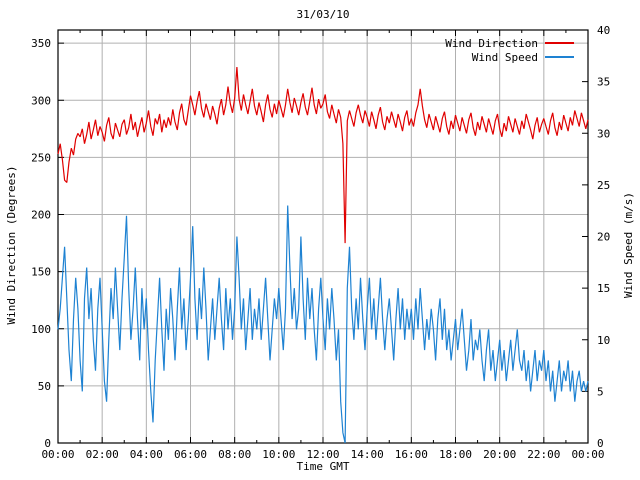 This screenshot has height=480, width=640. Describe the element at coordinates (600, 391) in the screenshot. I see `y-right-tick-label: 5` at that location.